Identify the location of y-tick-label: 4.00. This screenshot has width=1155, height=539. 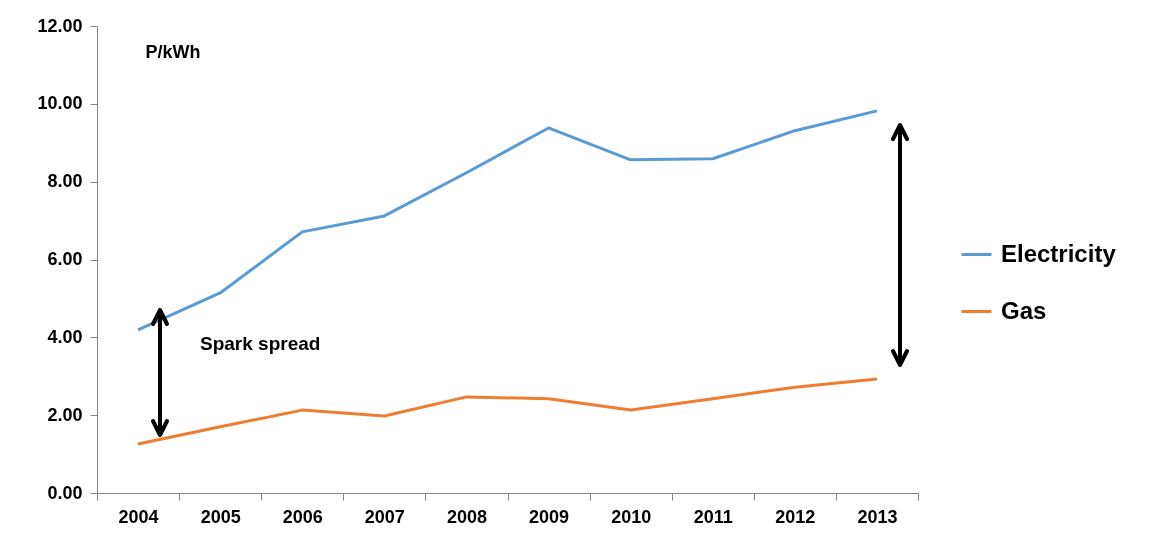
(65, 336).